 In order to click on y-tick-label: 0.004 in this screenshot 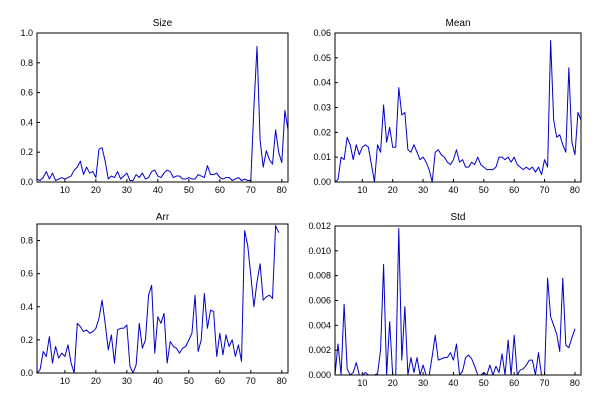, I will do `click(319, 325)`.